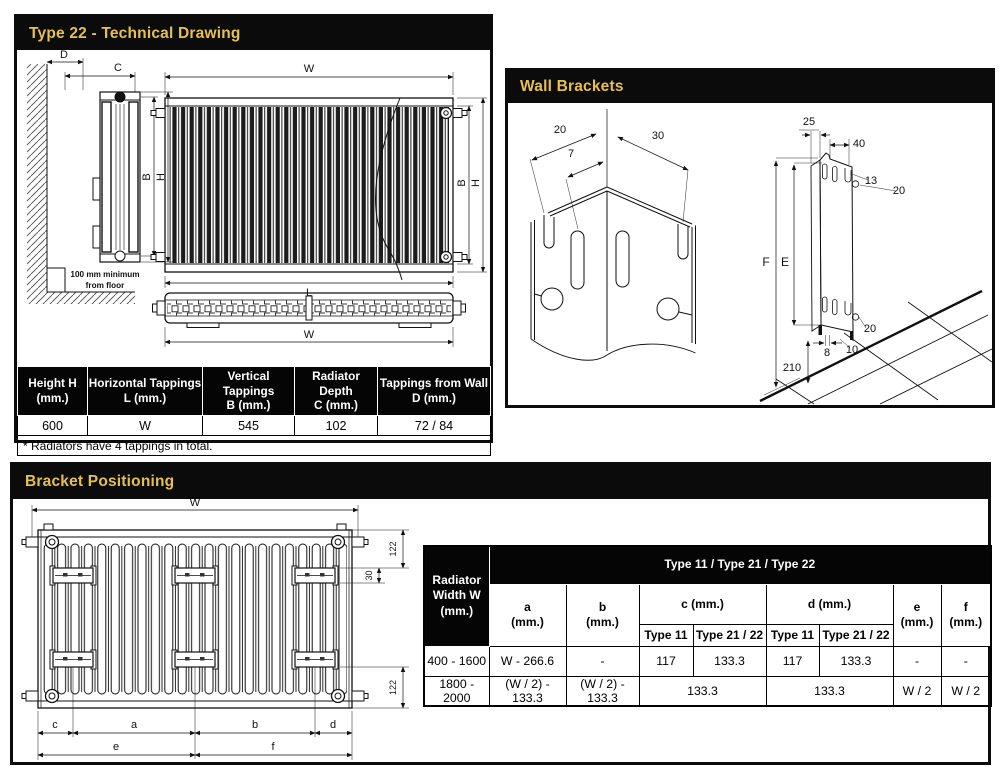  Describe the element at coordinates (105, 285) in the screenshot. I see `floor-note-line2: from floor` at that location.